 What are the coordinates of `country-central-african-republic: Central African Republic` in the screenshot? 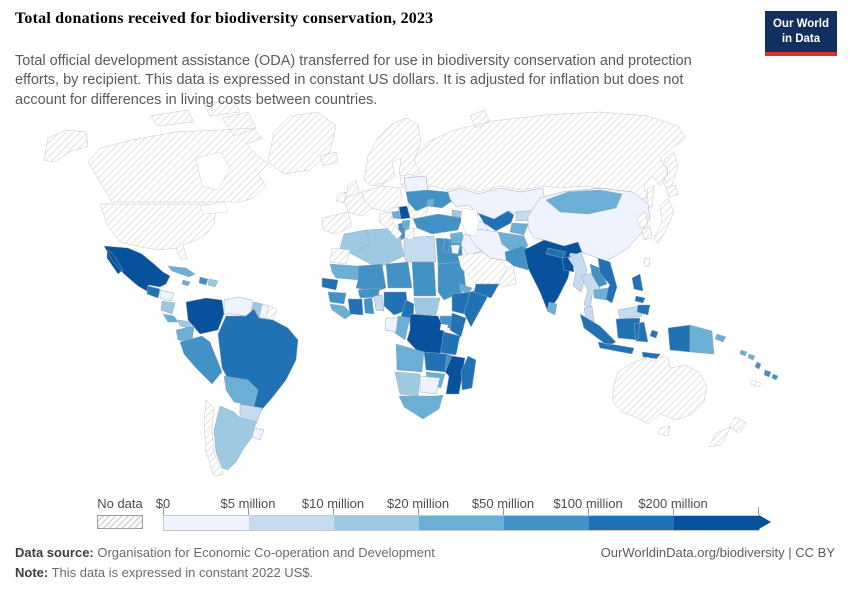 It's located at (427, 306).